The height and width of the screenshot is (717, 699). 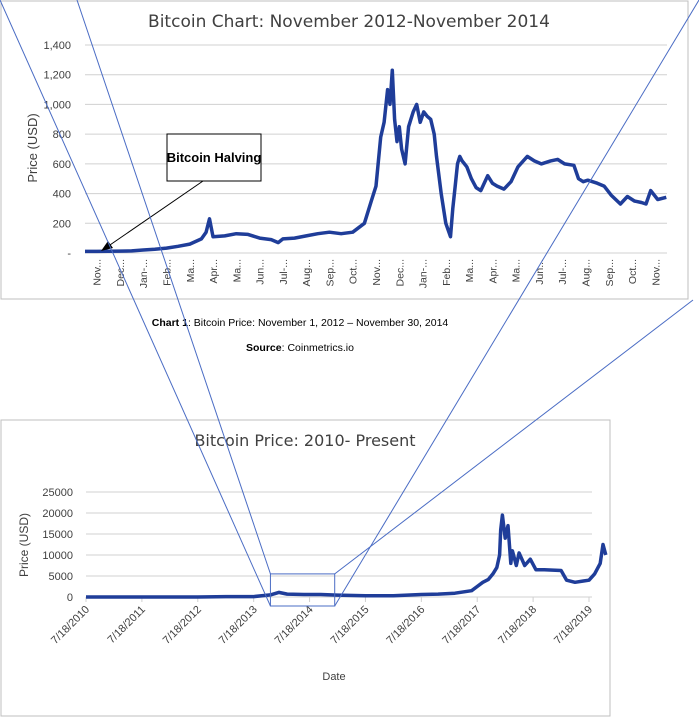 What do you see at coordinates (62, 165) in the screenshot?
I see `top-y-tick-label: 600` at bounding box center [62, 165].